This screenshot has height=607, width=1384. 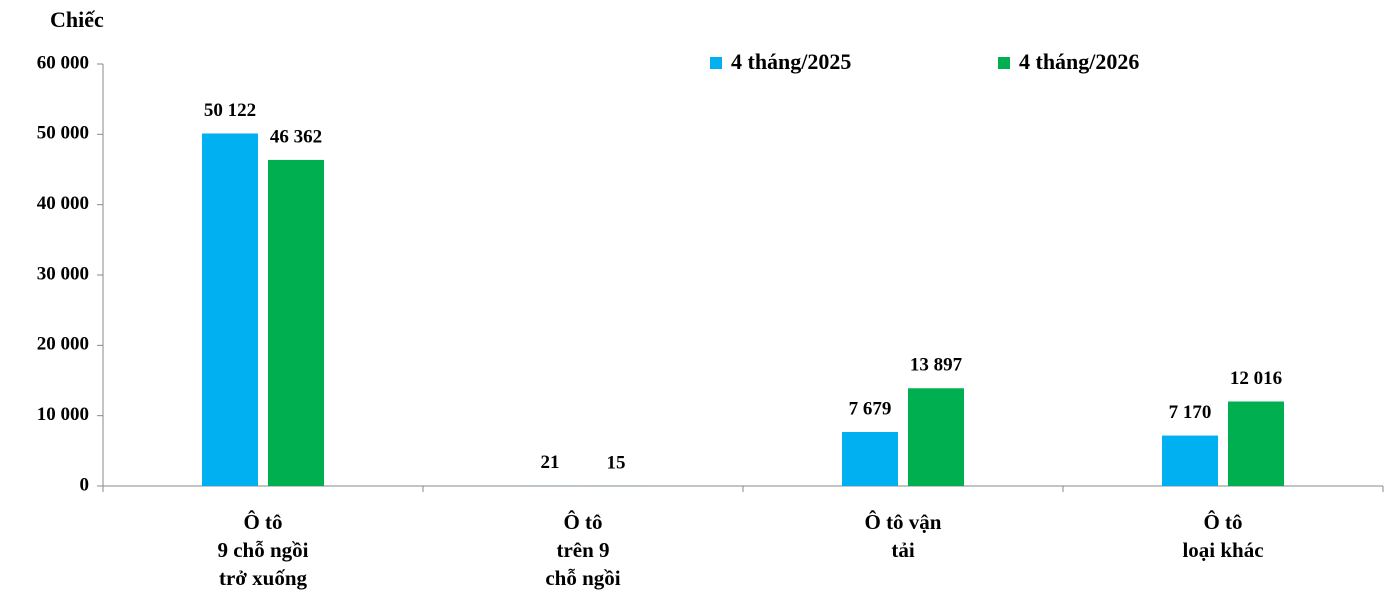 What do you see at coordinates (1222, 536) in the screenshot?
I see `x-tick-label: Ô tô loại khác` at bounding box center [1222, 536].